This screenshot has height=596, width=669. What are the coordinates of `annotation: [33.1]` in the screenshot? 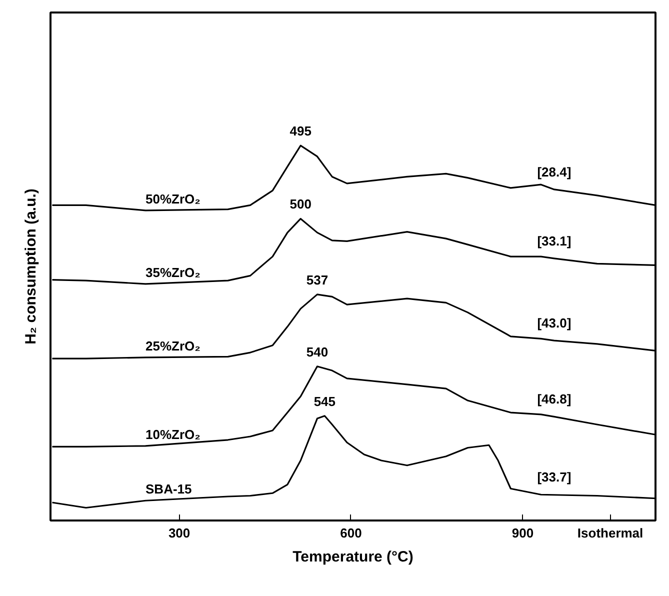 It's located at (554, 240).